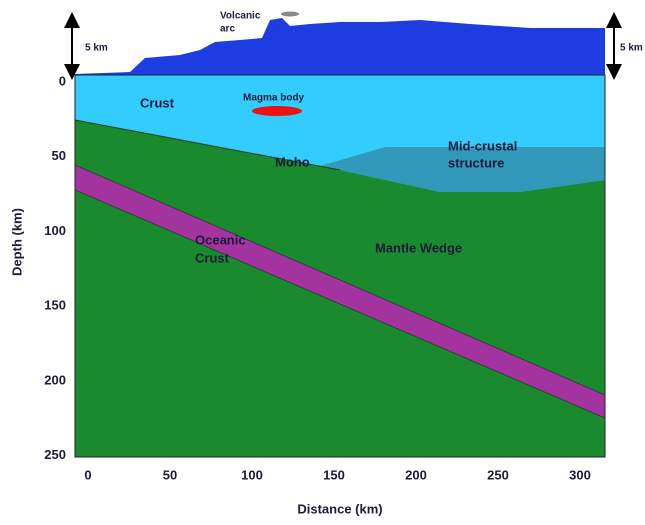 This screenshot has height=525, width=645. Describe the element at coordinates (580, 474) in the screenshot. I see `x-tick-label: 300` at that location.